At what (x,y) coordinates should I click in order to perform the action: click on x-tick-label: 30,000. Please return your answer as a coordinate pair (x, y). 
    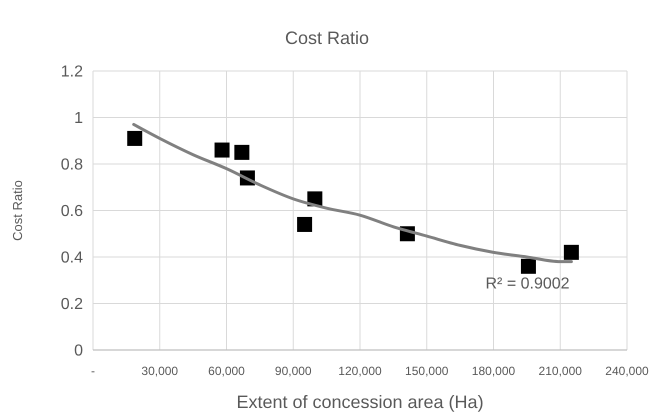
    Looking at the image, I should click on (159, 371).